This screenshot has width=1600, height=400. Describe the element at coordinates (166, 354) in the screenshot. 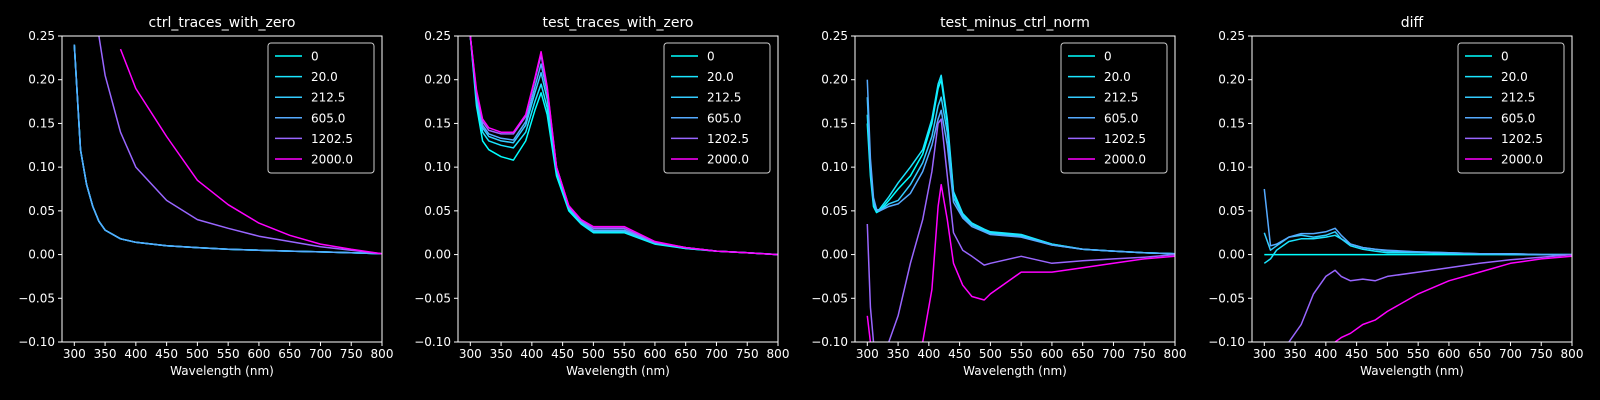

I see `x-tick-label: 450` at that location.